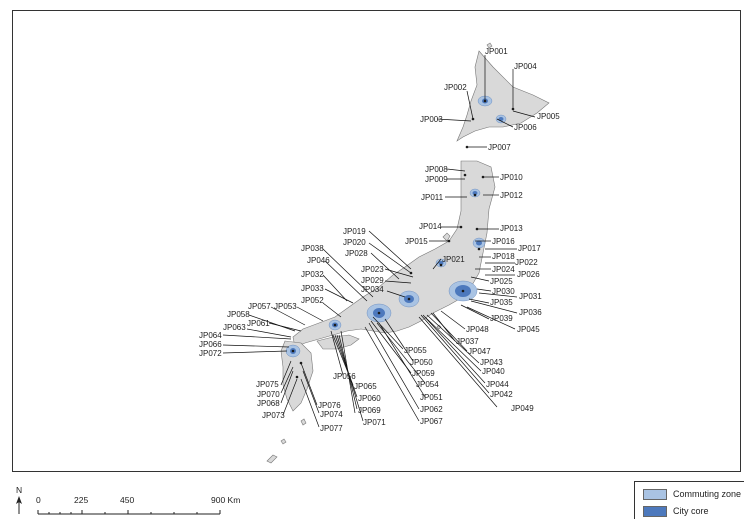 This screenshot has width=744, height=519. What do you see at coordinates (210, 335) in the screenshot?
I see `city-label: JP064` at bounding box center [210, 335].